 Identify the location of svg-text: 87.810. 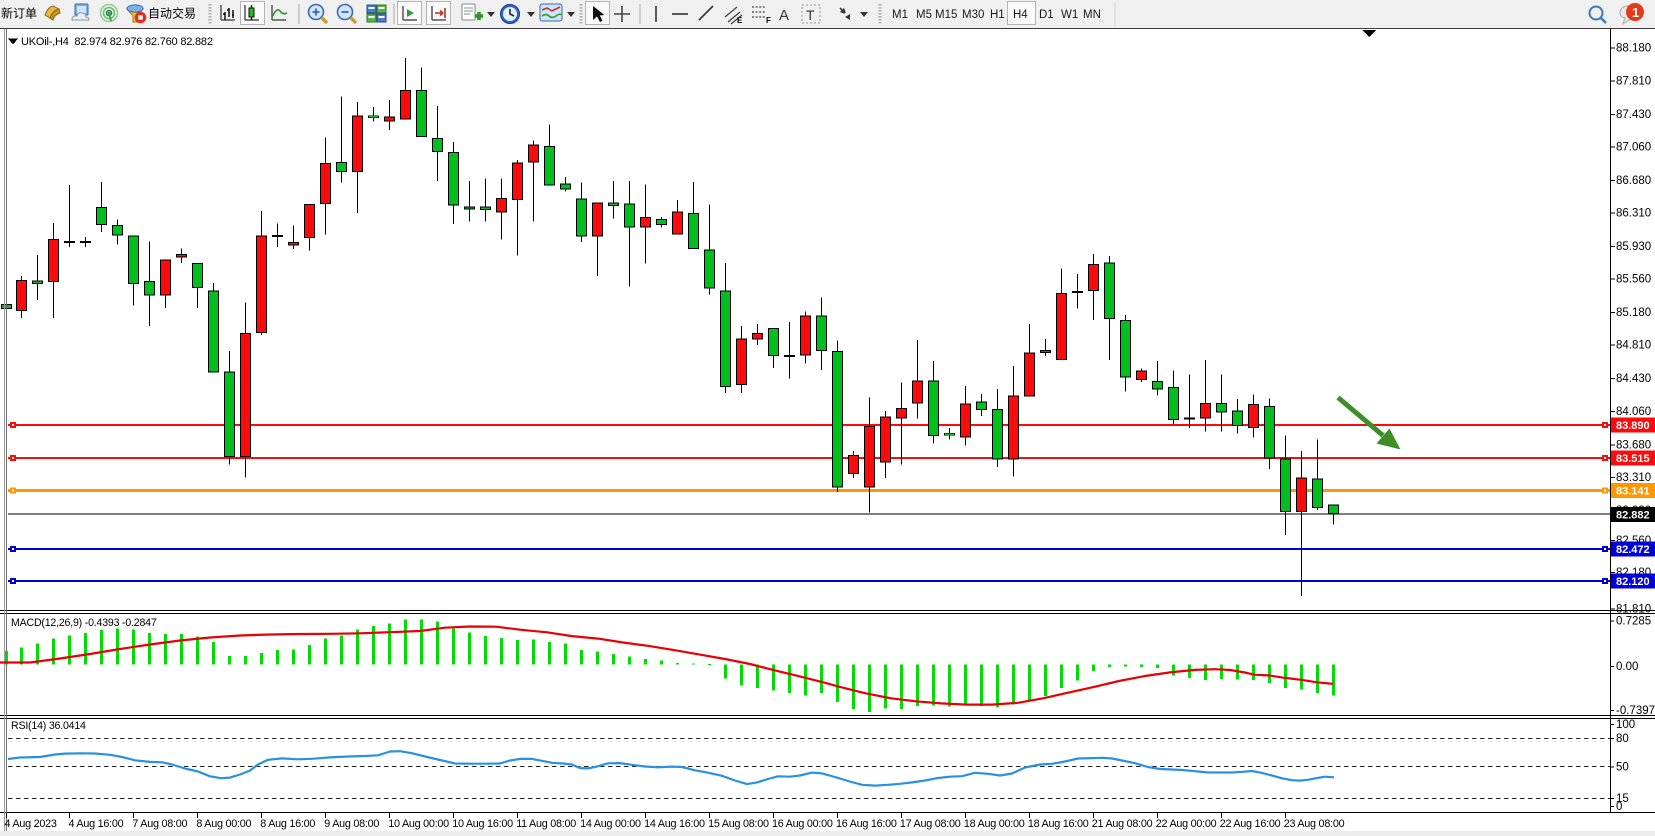
(1633, 82).